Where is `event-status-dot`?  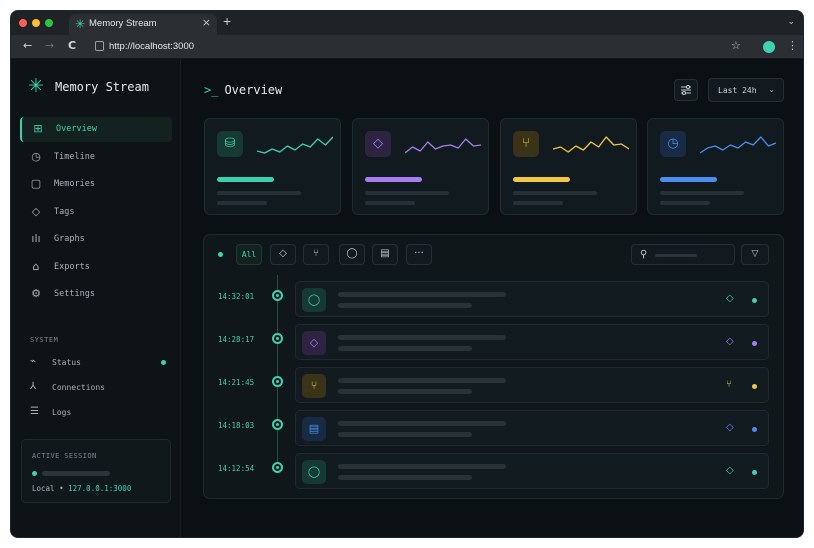 event-status-dot is located at coordinates (754, 300).